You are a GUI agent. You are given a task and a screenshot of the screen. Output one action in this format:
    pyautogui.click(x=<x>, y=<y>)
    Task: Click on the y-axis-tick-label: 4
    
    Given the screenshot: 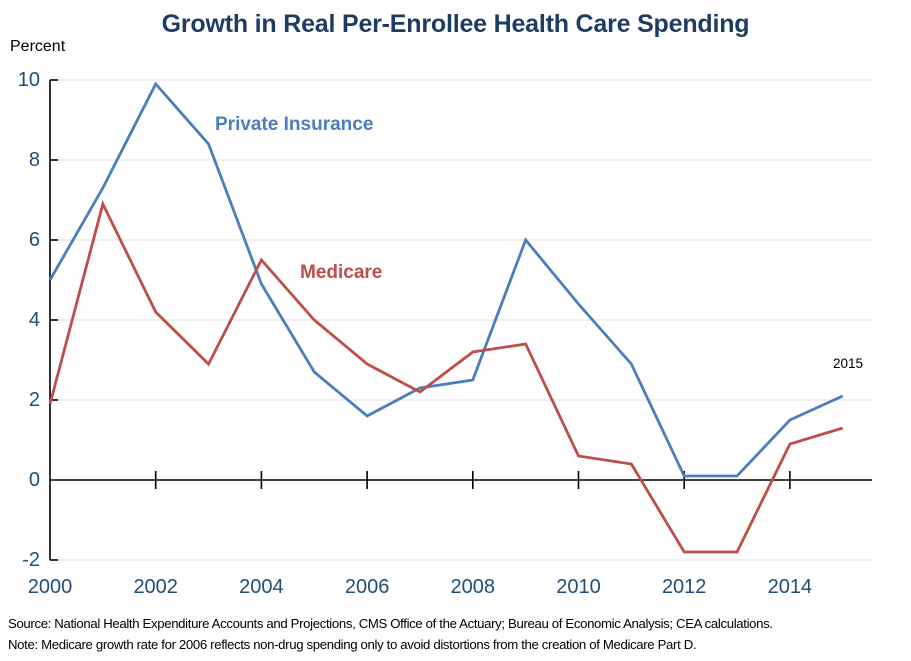 What is the action you would take?
    pyautogui.click(x=34, y=320)
    